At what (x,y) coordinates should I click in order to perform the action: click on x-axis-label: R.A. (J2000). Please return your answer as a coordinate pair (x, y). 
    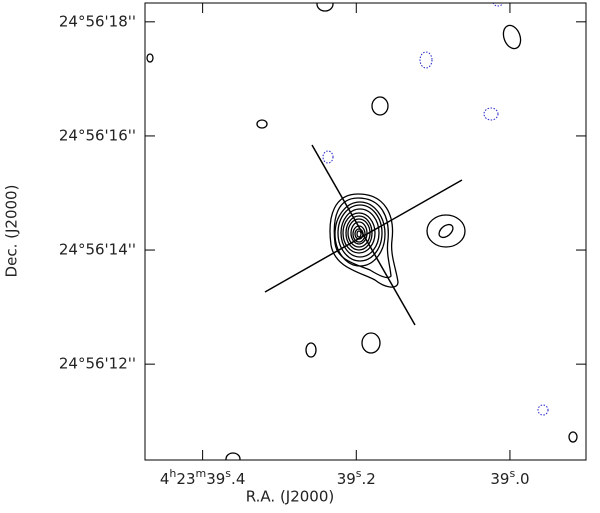
    Looking at the image, I should click on (290, 497).